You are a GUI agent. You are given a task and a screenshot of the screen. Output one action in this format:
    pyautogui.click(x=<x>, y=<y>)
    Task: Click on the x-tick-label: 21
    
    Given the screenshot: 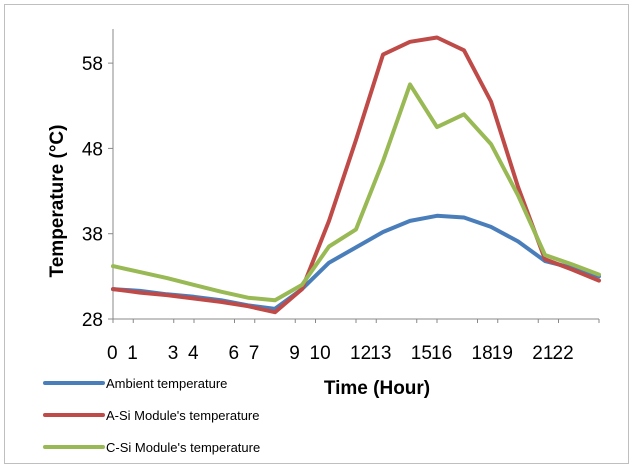 What is the action you would take?
    pyautogui.click(x=542, y=353)
    